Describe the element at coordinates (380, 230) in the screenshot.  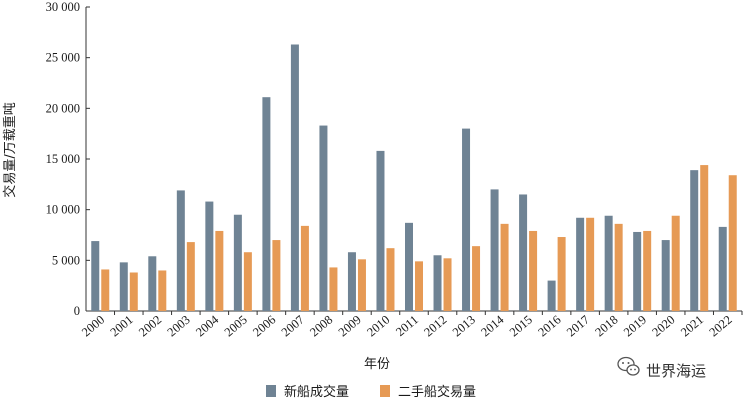
I see `bar-new-ship-2010` at that location.